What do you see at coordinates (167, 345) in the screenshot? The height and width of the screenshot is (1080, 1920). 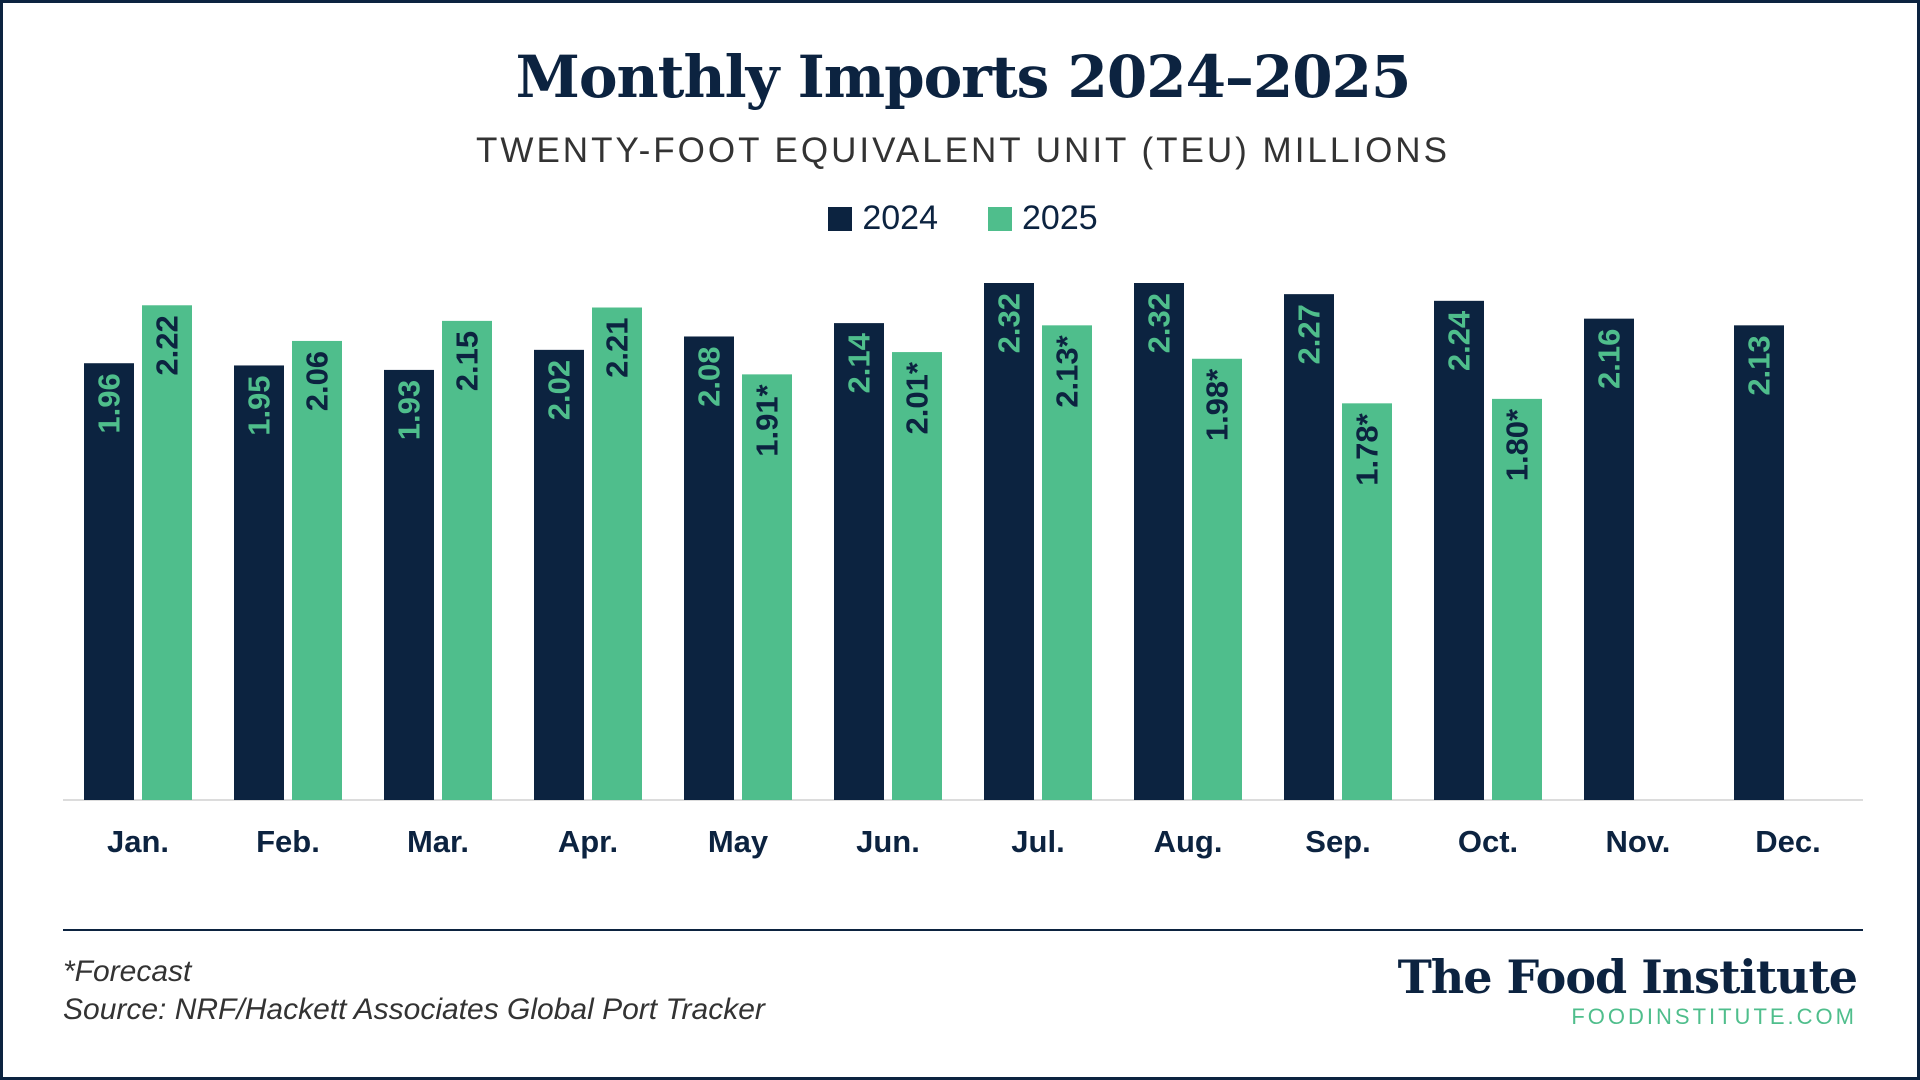 I see `value-label-2025-0: 2.22` at bounding box center [167, 345].